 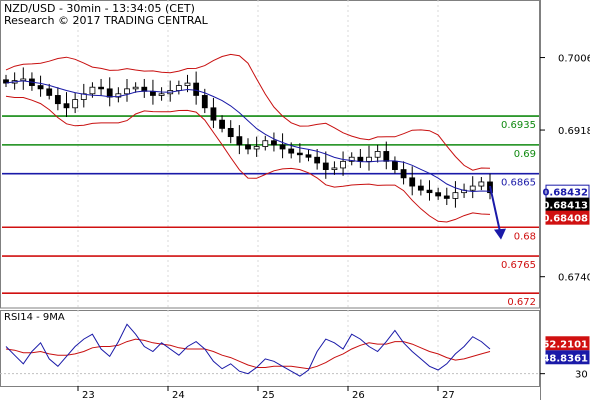 What do you see at coordinates (178, 395) in the screenshot?
I see `time-tick-label: 24` at bounding box center [178, 395].